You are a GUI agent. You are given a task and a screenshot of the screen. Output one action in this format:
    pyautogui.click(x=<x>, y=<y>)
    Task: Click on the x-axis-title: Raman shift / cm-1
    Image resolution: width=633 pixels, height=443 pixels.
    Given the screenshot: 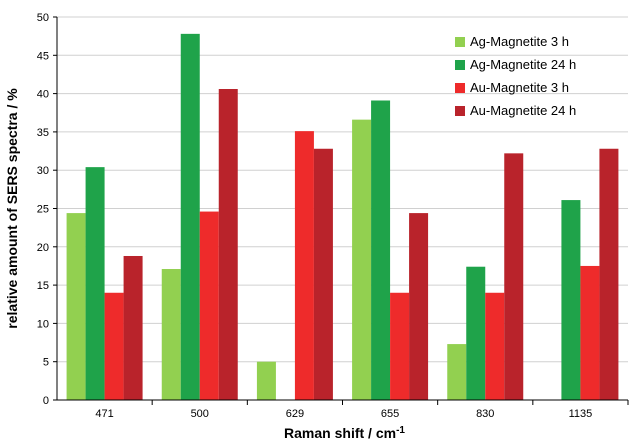 What is the action you would take?
    pyautogui.click(x=344, y=433)
    